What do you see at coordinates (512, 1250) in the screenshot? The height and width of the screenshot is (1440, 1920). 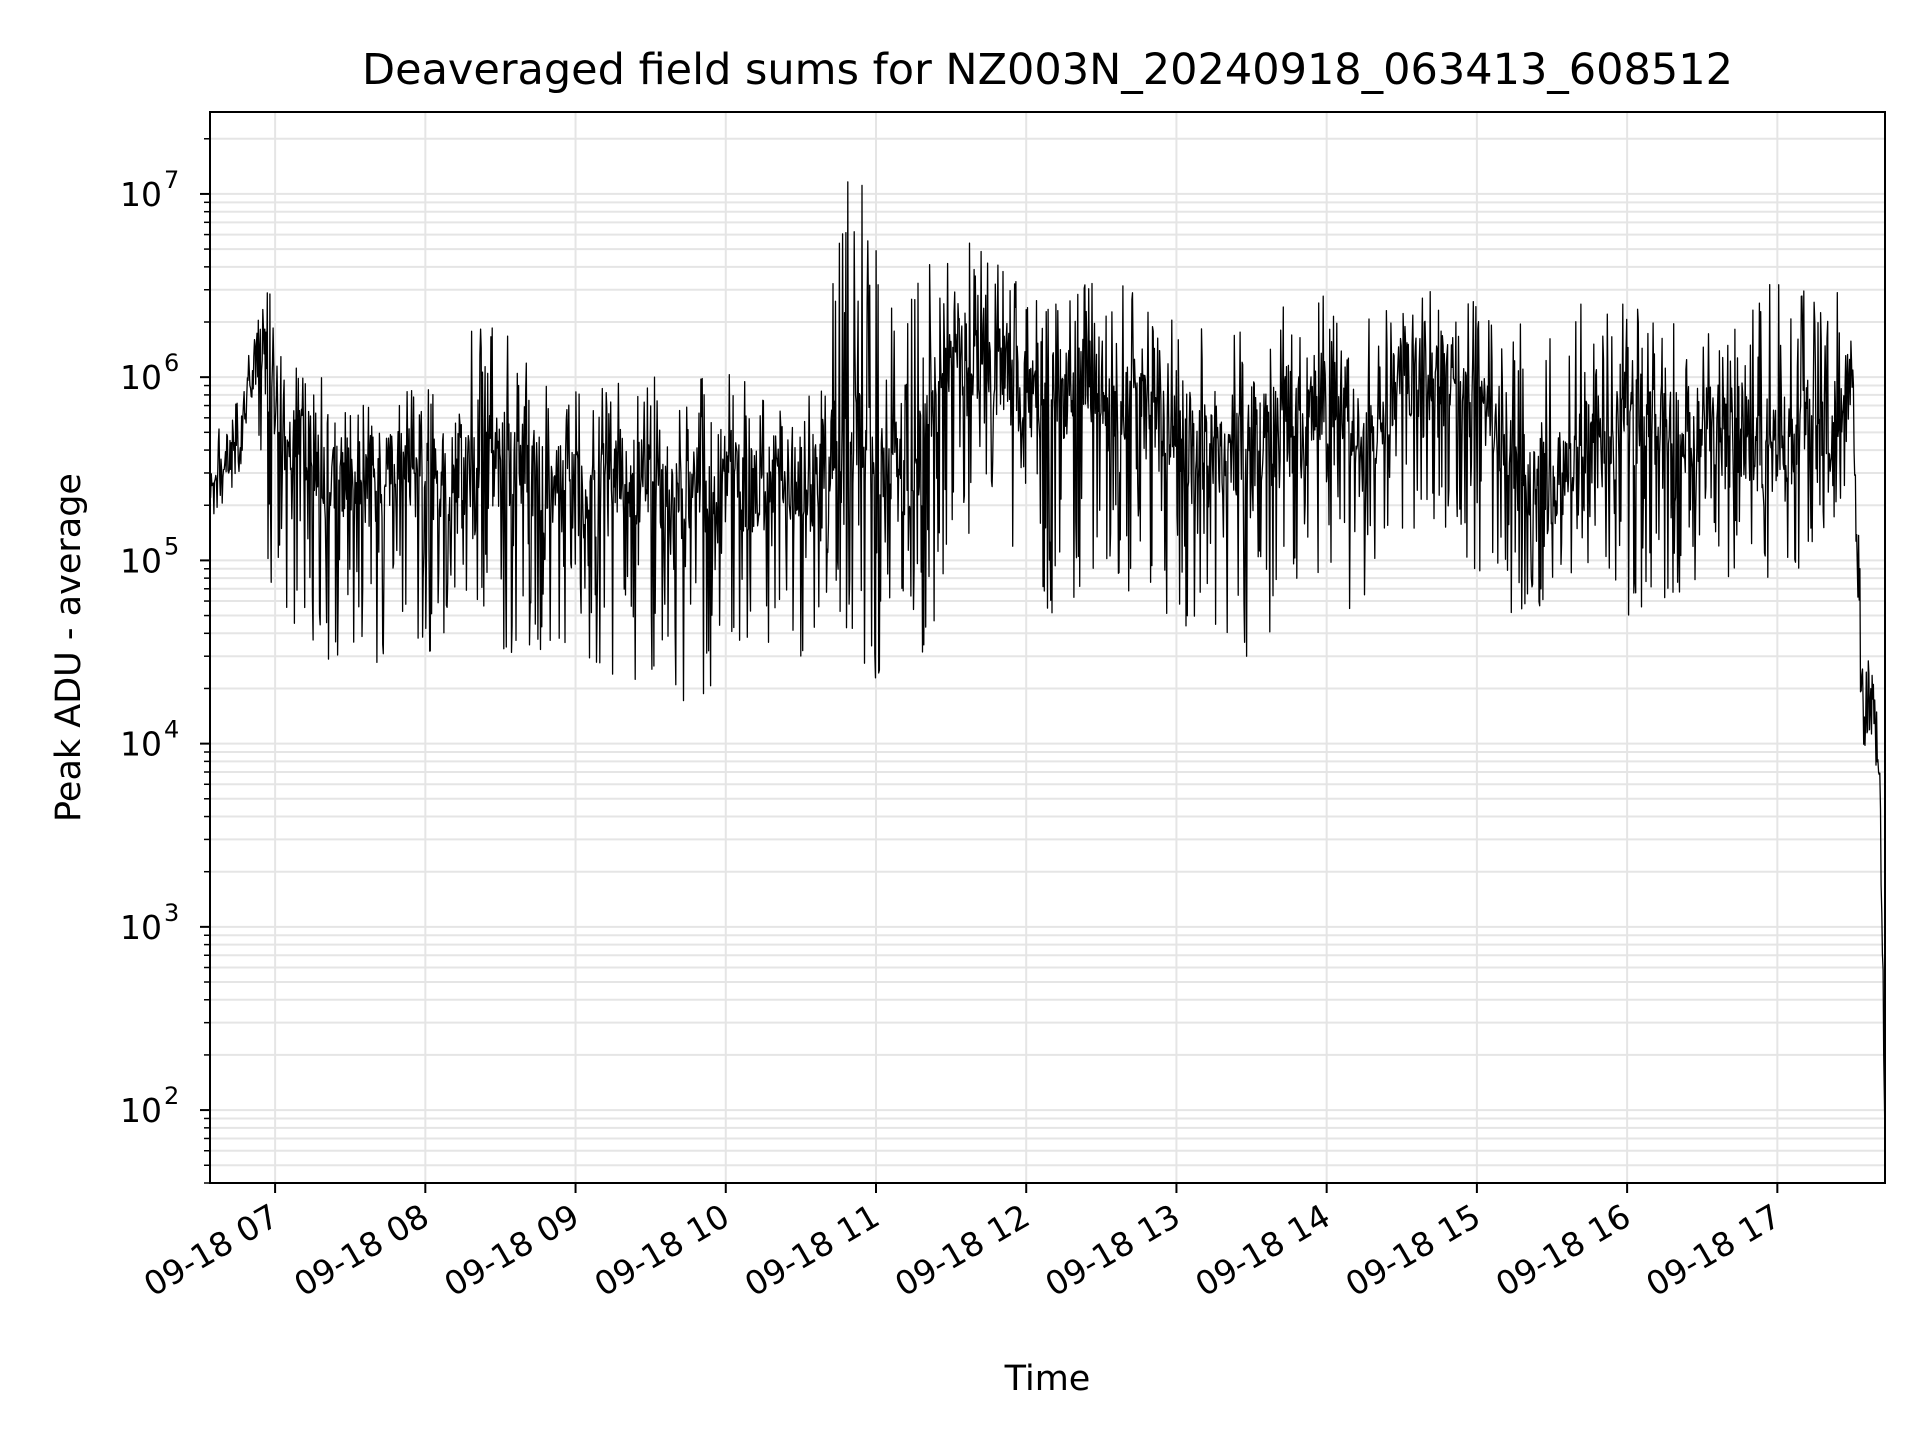 I see `x-tick-label: 09-18 09` at bounding box center [512, 1250].